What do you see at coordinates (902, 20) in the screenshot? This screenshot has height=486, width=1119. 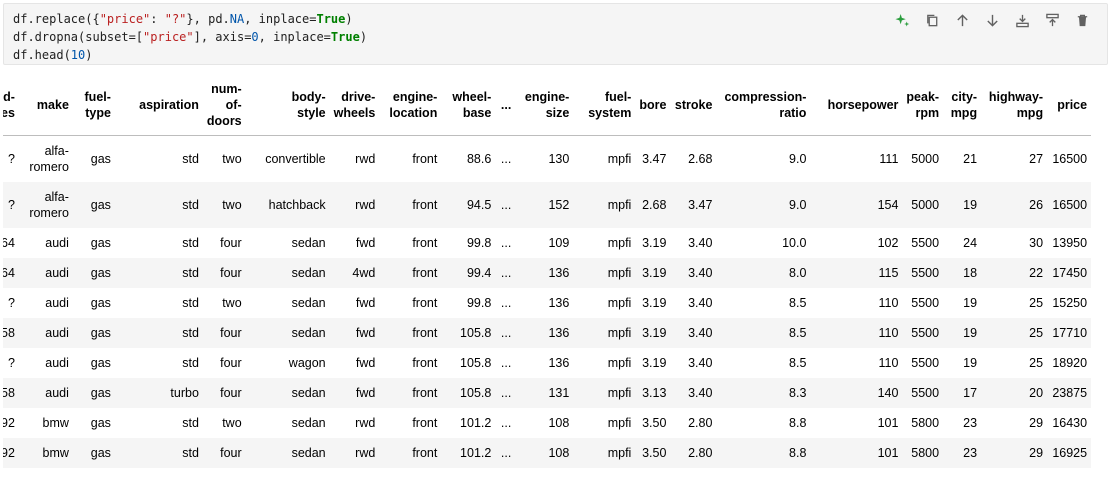 I see `ai-generate-icon` at bounding box center [902, 20].